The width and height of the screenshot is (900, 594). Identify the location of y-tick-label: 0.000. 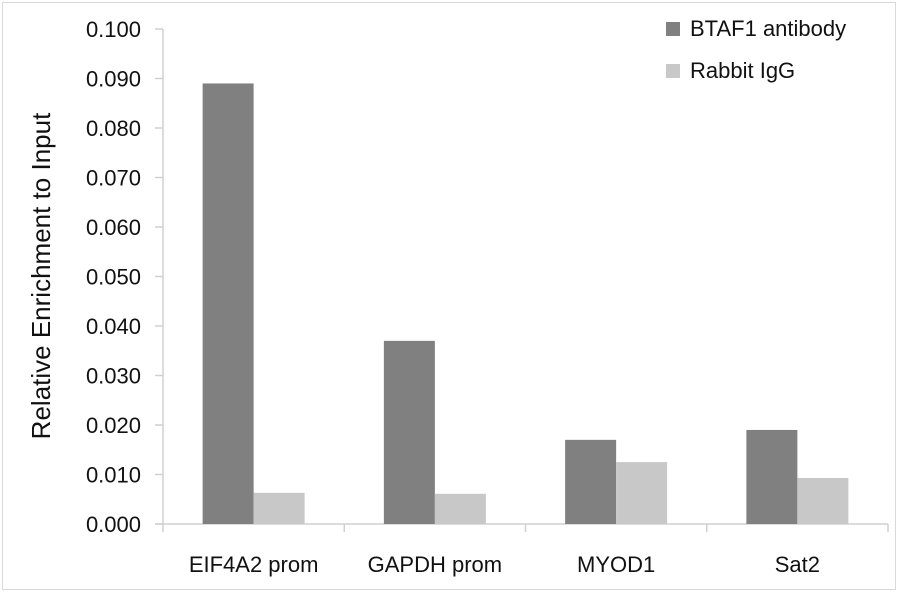
(113, 524).